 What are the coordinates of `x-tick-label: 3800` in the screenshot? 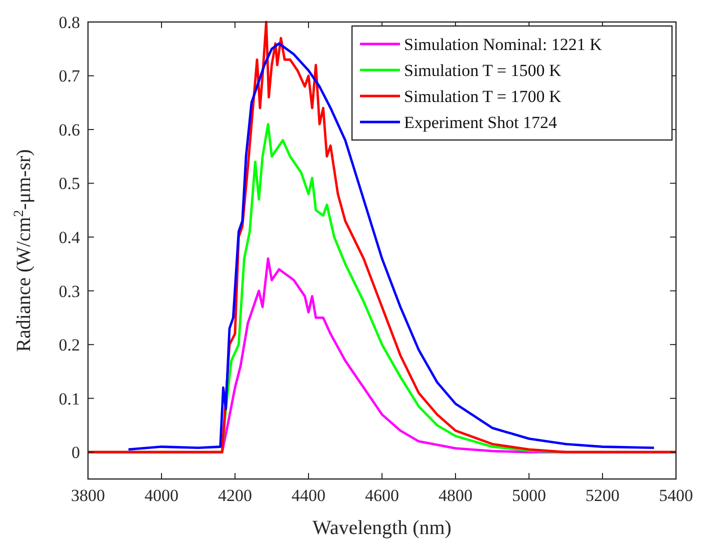 It's located at (88, 495).